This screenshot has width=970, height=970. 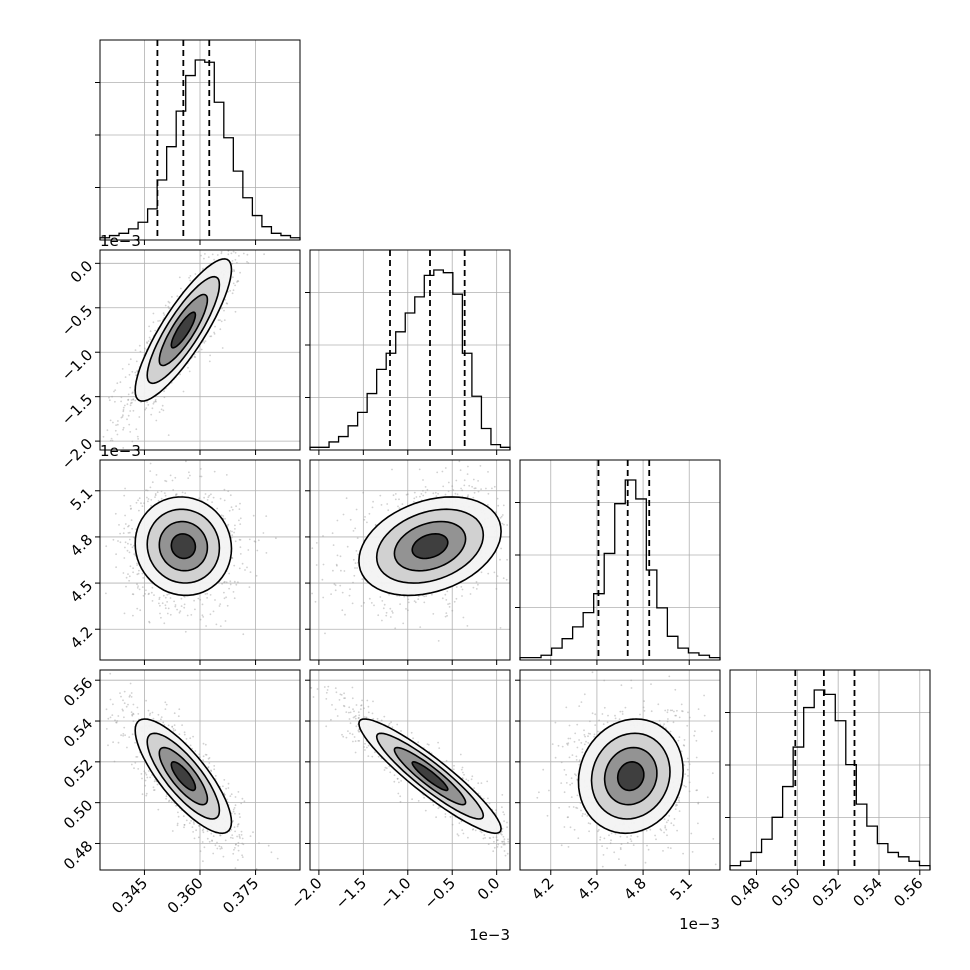 I want to click on y-tick-label: 4.8, so click(x=82, y=546).